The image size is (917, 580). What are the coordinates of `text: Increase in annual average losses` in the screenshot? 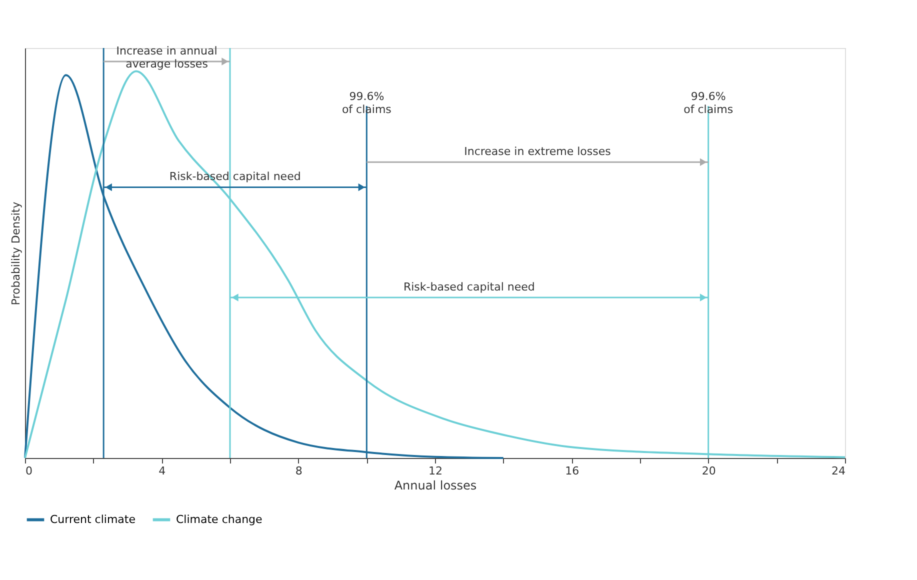 It's located at (167, 57).